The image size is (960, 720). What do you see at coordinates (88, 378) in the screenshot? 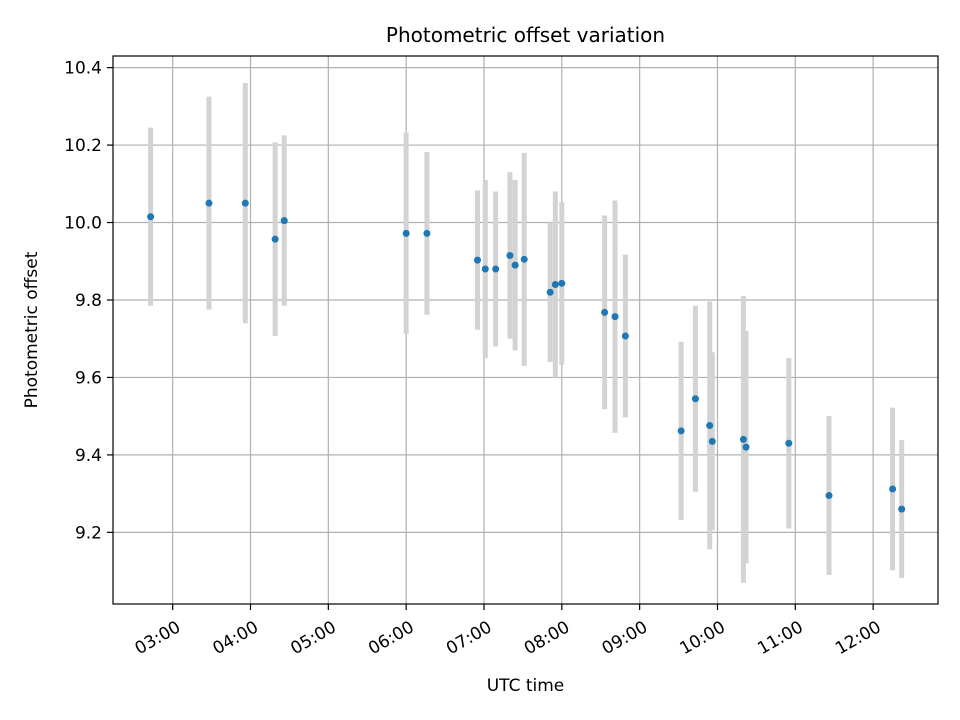
I see `y-tick-label: 9.6` at bounding box center [88, 378].